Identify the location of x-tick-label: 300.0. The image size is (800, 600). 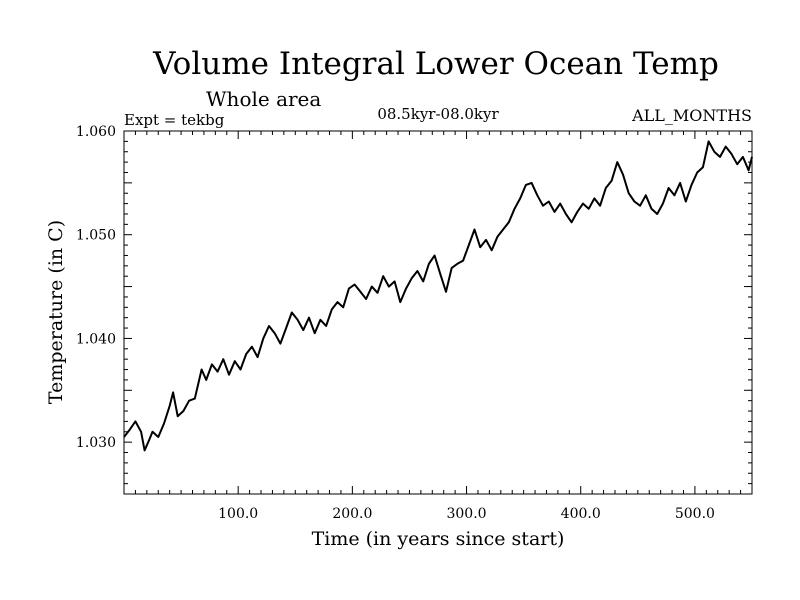
(466, 514).